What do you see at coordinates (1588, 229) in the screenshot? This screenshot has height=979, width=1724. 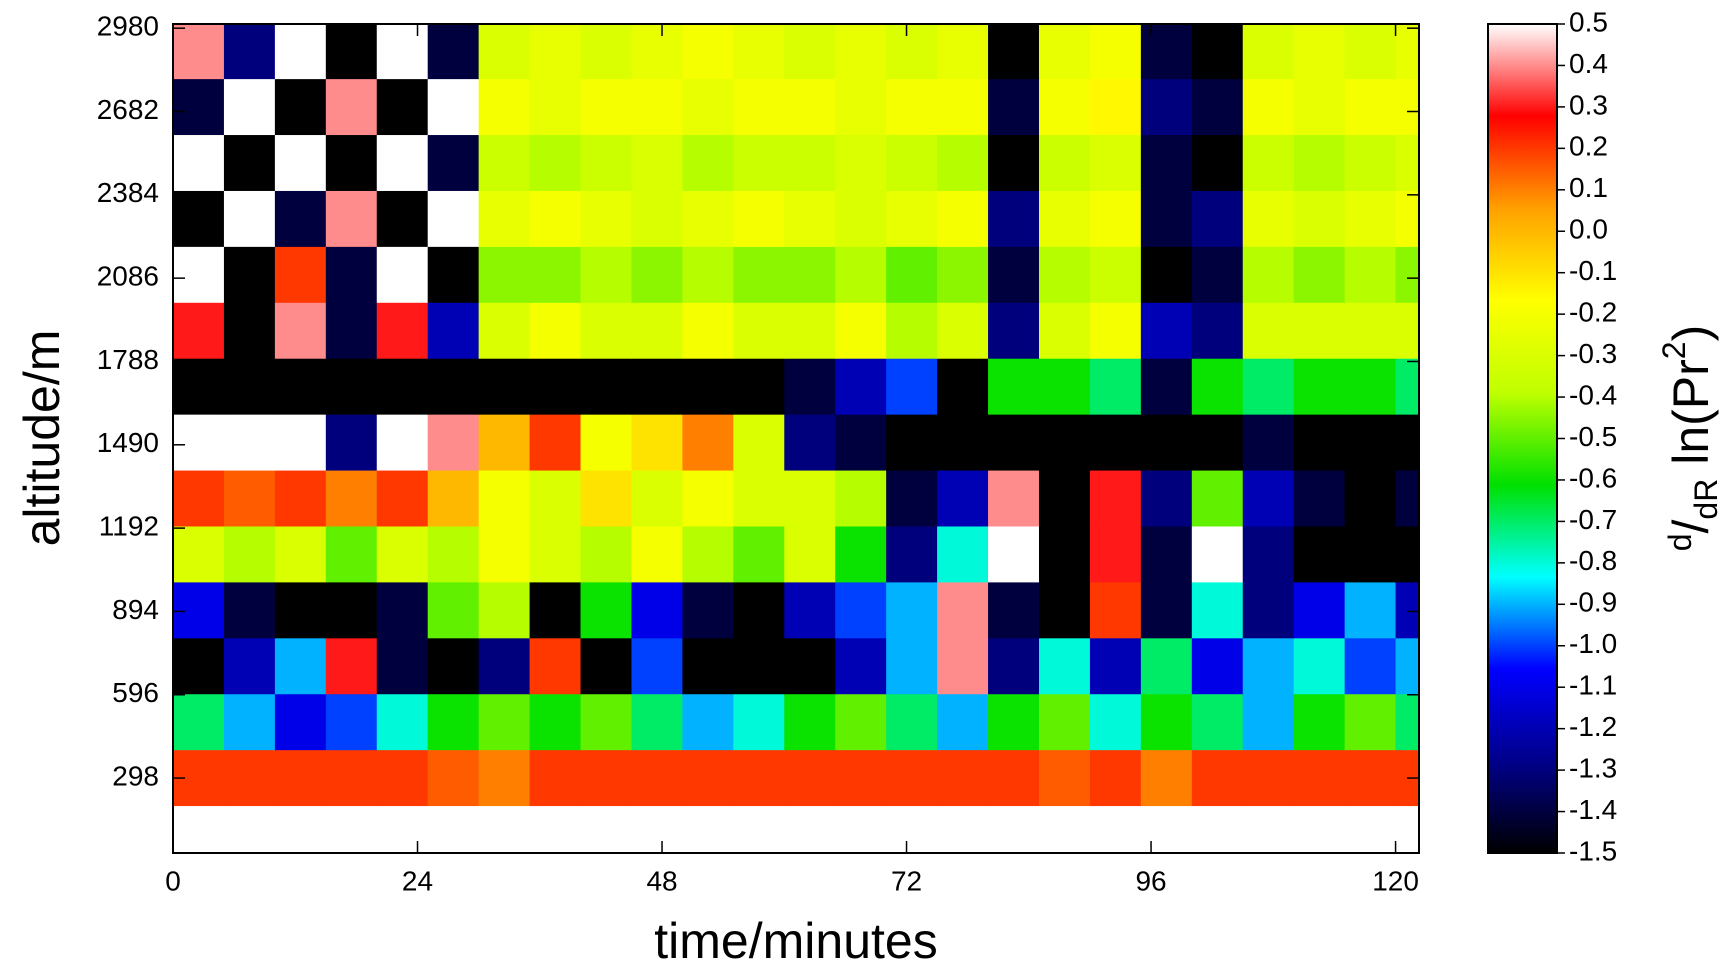 I see `colorbar-tick-label: 0.0` at bounding box center [1588, 229].